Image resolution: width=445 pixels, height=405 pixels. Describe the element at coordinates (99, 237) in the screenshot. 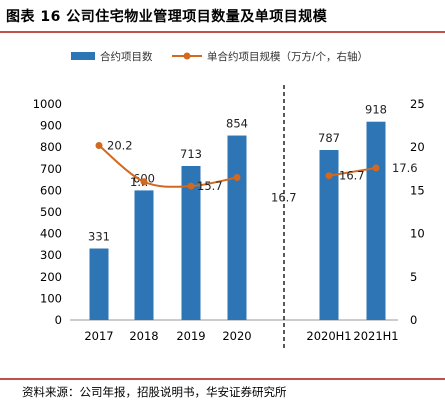

I see `bar-value-label: 331` at that location.